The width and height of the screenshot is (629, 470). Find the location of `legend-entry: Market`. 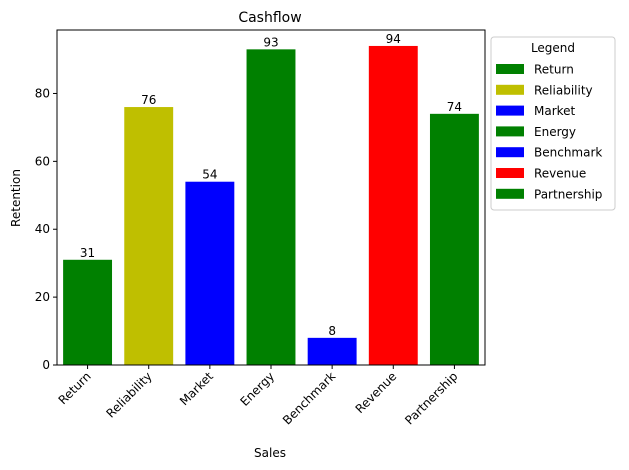

legend-entry: Market is located at coordinates (555, 111).